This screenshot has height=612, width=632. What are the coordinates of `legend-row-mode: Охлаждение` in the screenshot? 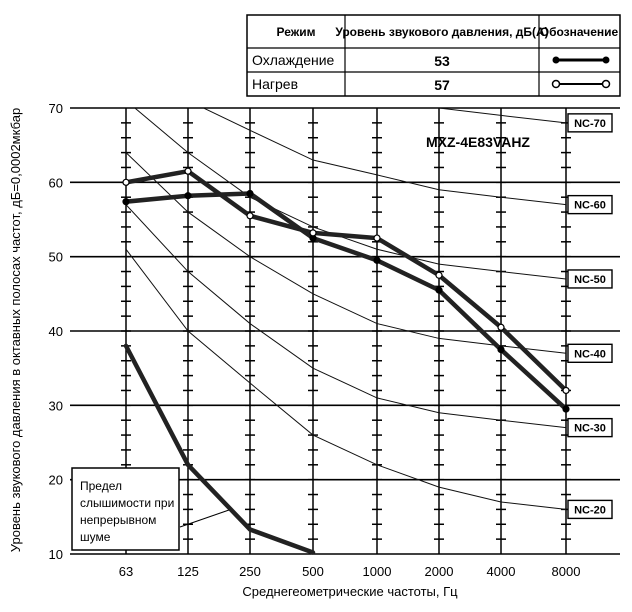 It's located at (293, 60).